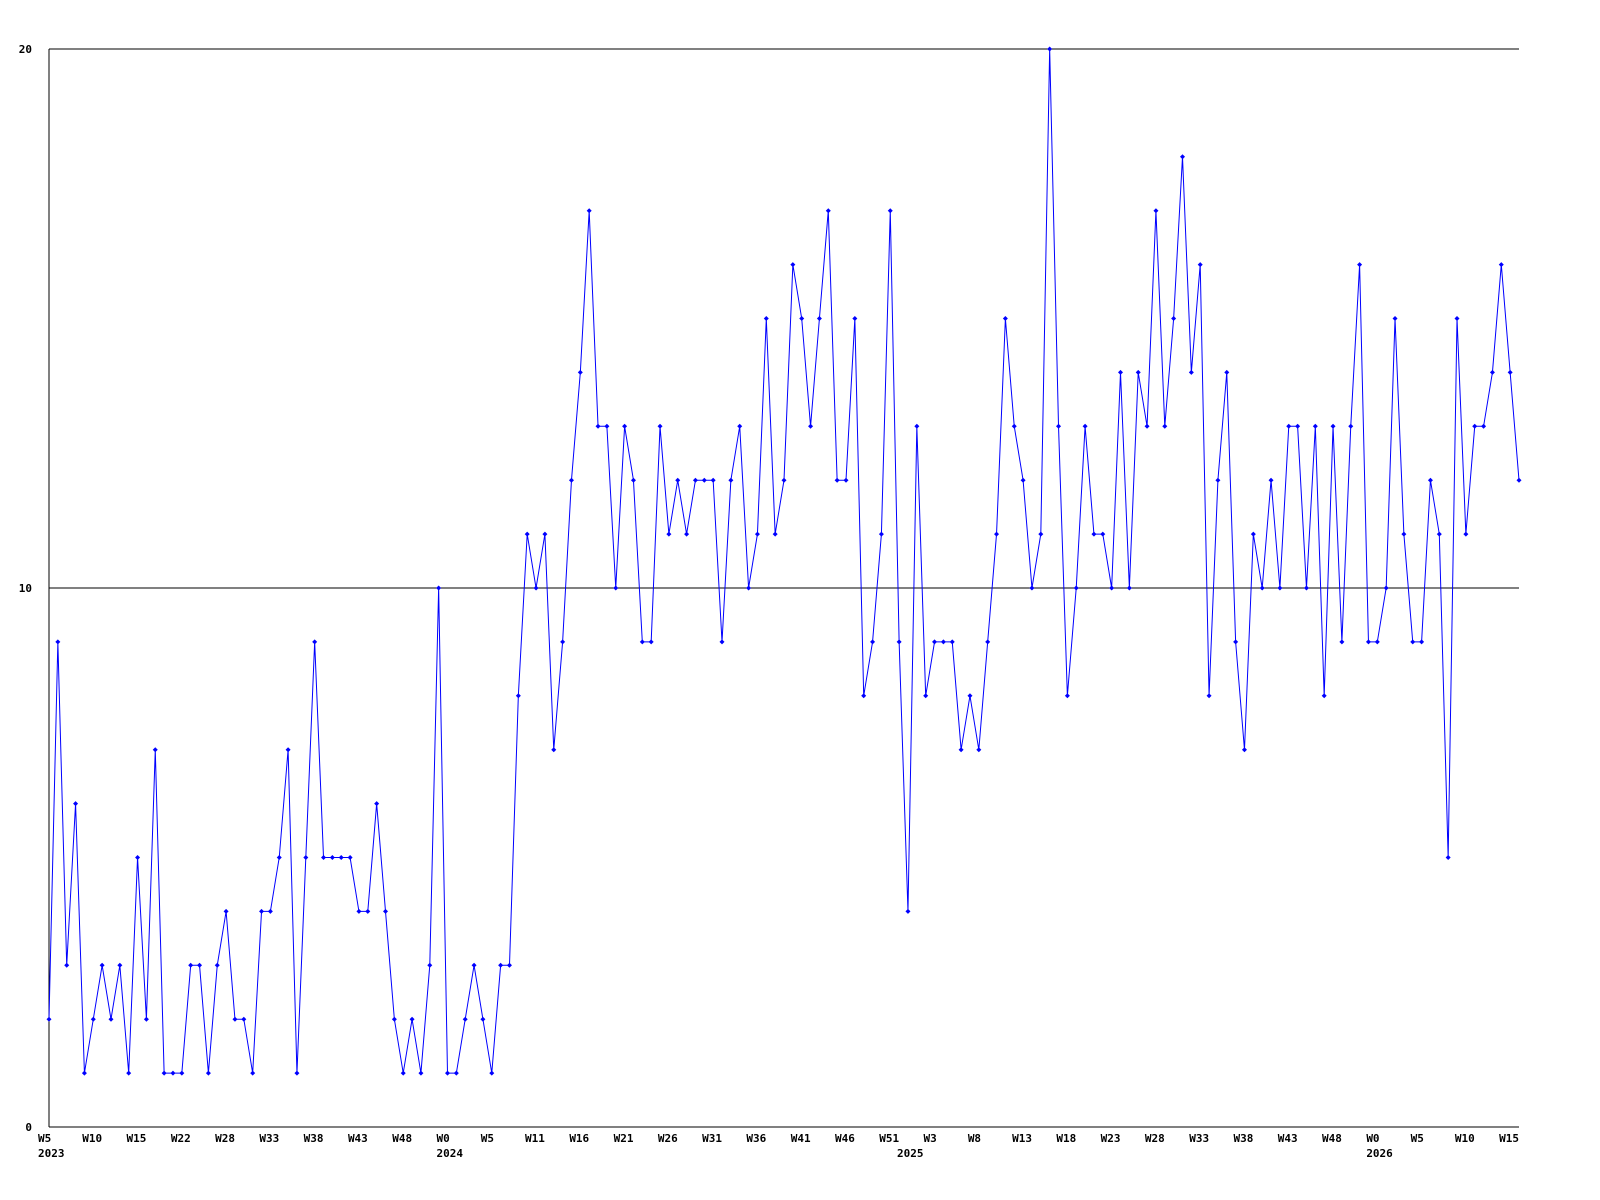  What do you see at coordinates (624, 1138) in the screenshot?
I see `x-tick-label: W21` at bounding box center [624, 1138].